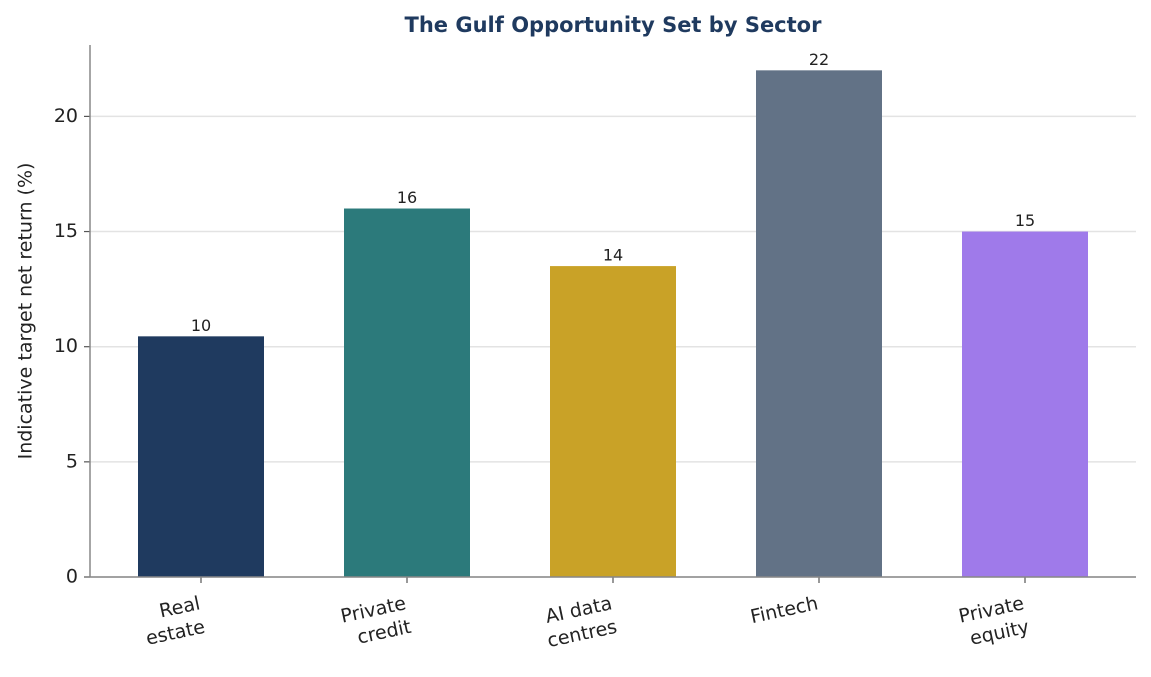 The height and width of the screenshot is (677, 1151). What do you see at coordinates (613, 255) in the screenshot?
I see `value-label: 14` at bounding box center [613, 255].